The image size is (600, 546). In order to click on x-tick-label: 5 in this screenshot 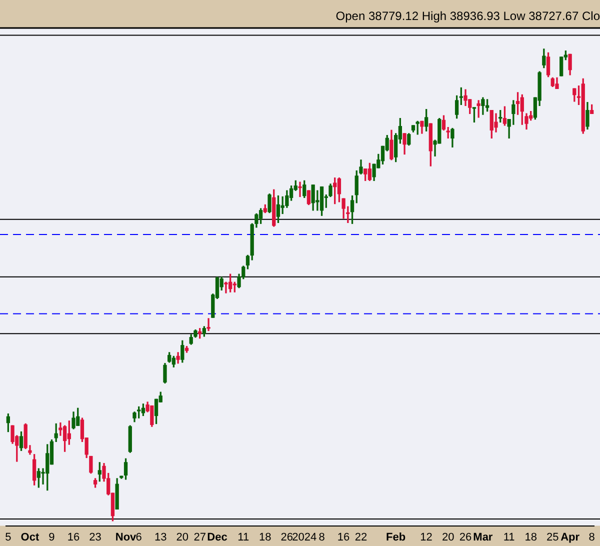, I will do `click(8, 537)`.